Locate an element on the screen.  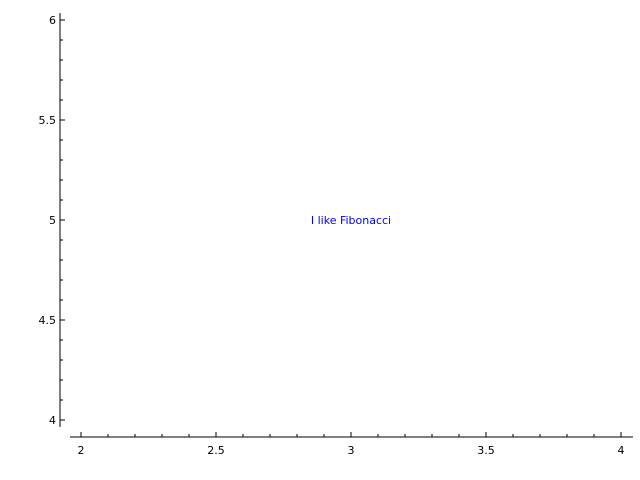
x-tick-label: 3 is located at coordinates (351, 450).